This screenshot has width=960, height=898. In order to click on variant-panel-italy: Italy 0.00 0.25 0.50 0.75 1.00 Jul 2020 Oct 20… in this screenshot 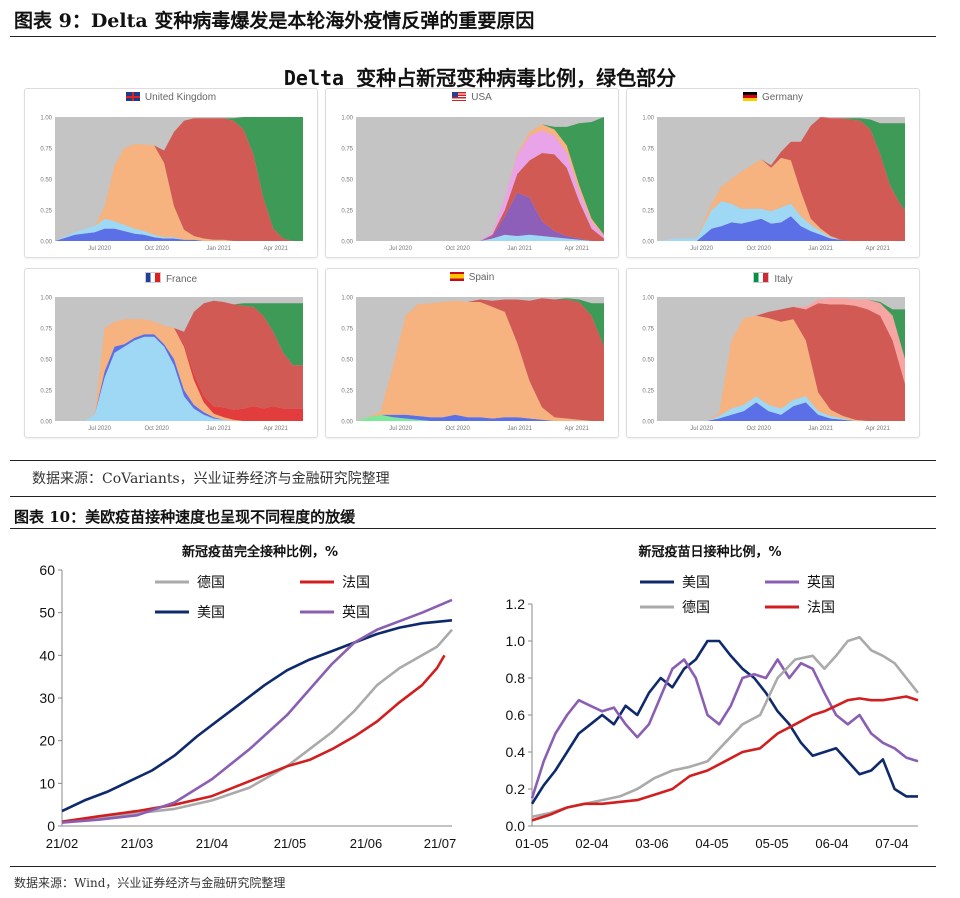, I will do `click(773, 353)`.